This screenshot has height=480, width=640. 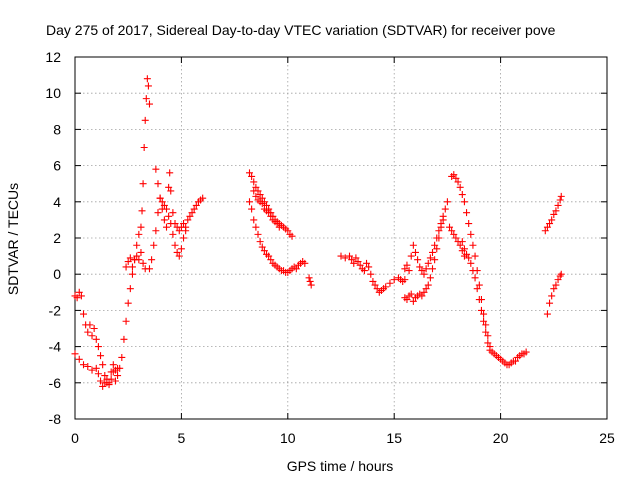 I want to click on y-tick-labels: -8 -6 -4 -2 0 2 4 6 8 10 12, so click(x=53, y=238).